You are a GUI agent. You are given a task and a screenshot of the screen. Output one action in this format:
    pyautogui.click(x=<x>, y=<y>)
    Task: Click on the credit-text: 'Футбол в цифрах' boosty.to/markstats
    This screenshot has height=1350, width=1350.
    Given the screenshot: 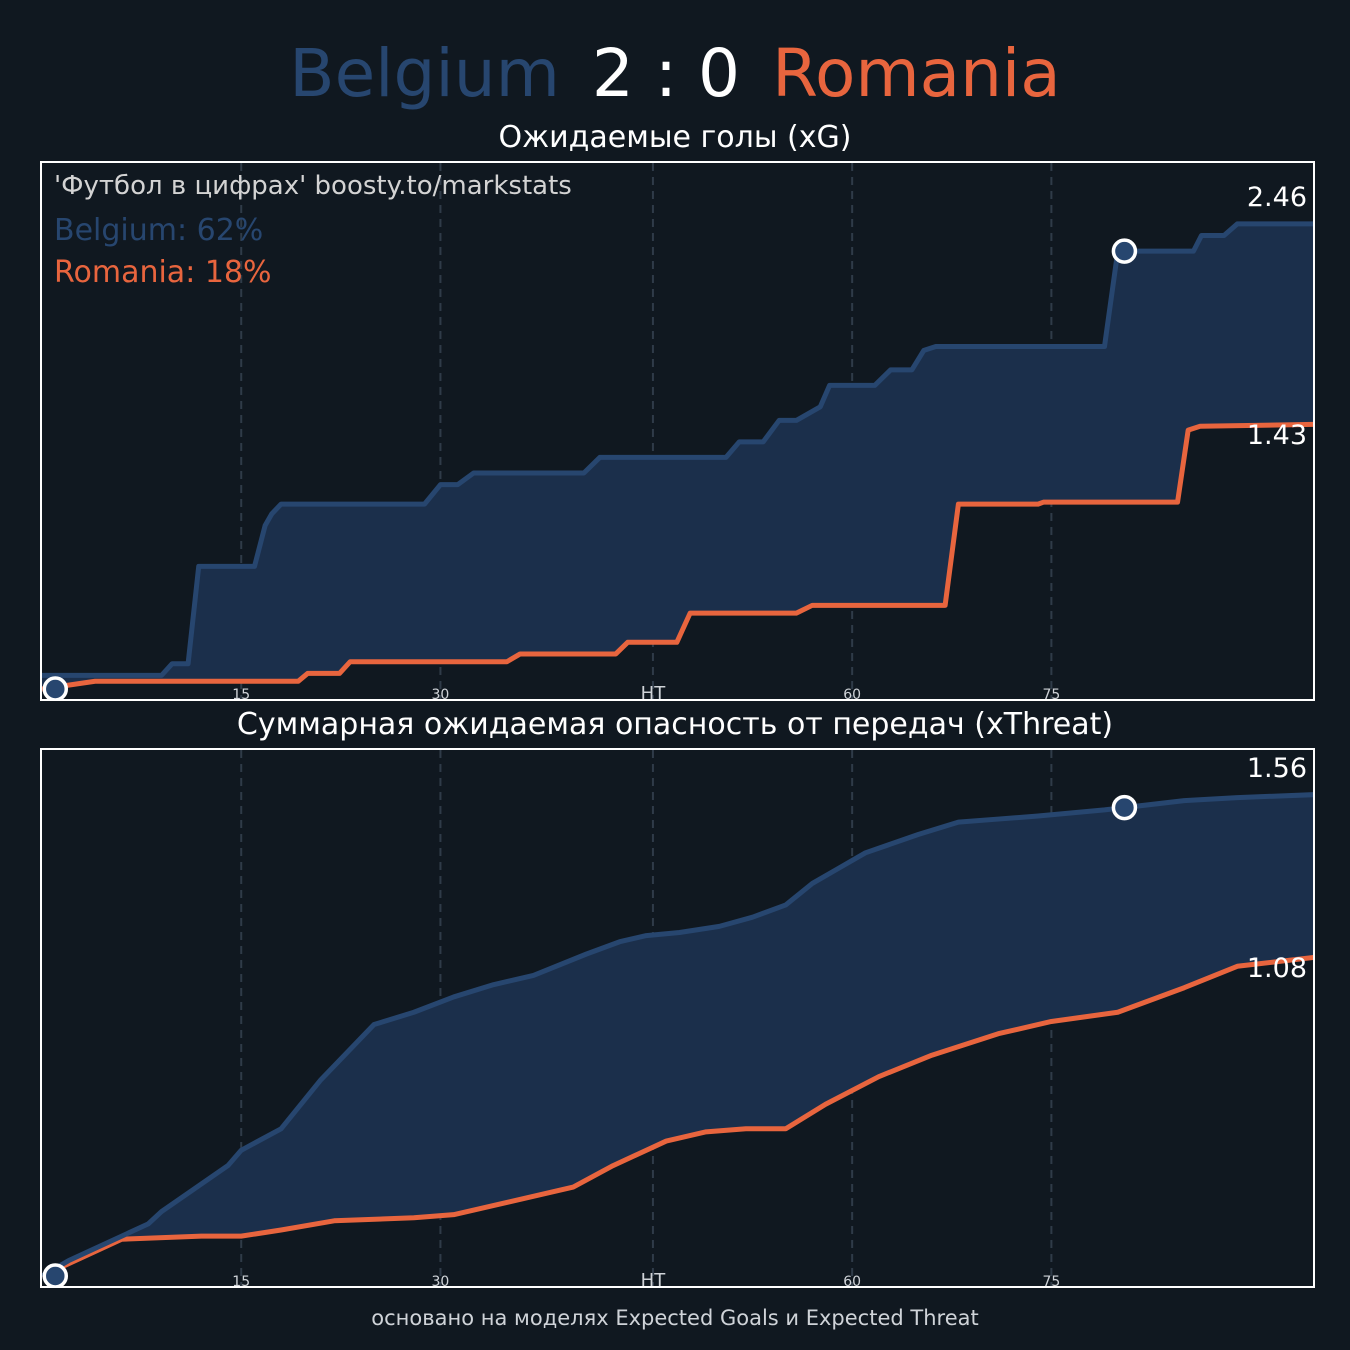 What is the action you would take?
    pyautogui.click(x=313, y=186)
    